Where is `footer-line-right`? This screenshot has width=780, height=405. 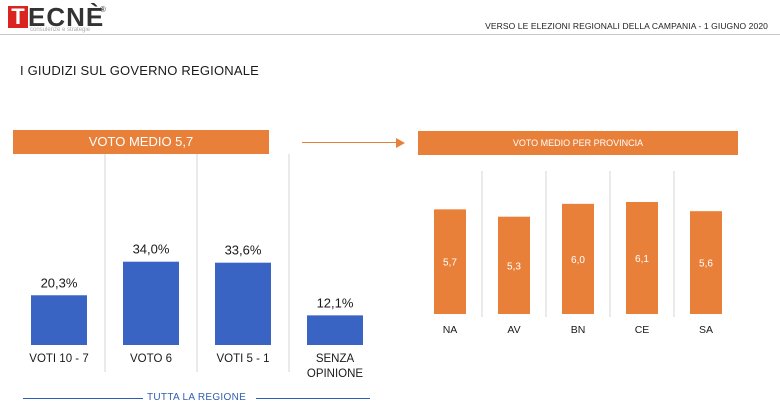 footer-line-right is located at coordinates (313, 398).